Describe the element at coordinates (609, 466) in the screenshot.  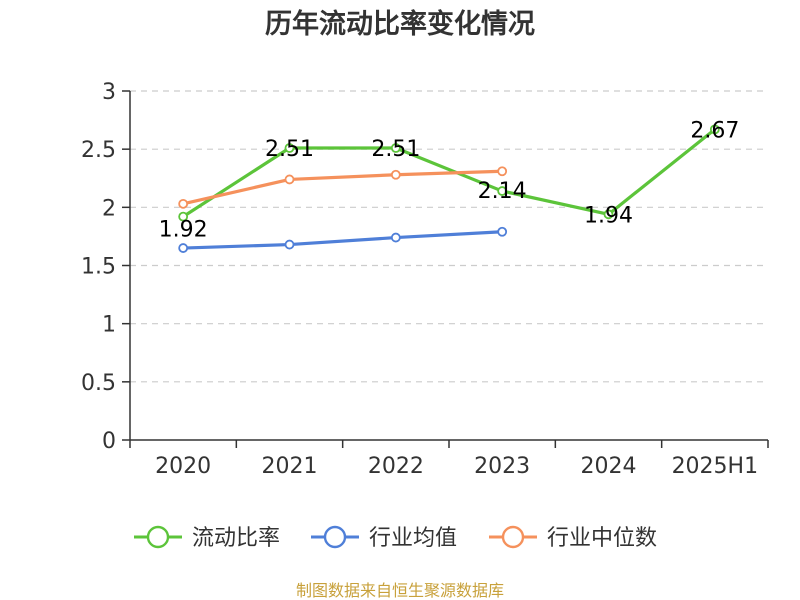
I see `x-tick-label: 2024` at that location.